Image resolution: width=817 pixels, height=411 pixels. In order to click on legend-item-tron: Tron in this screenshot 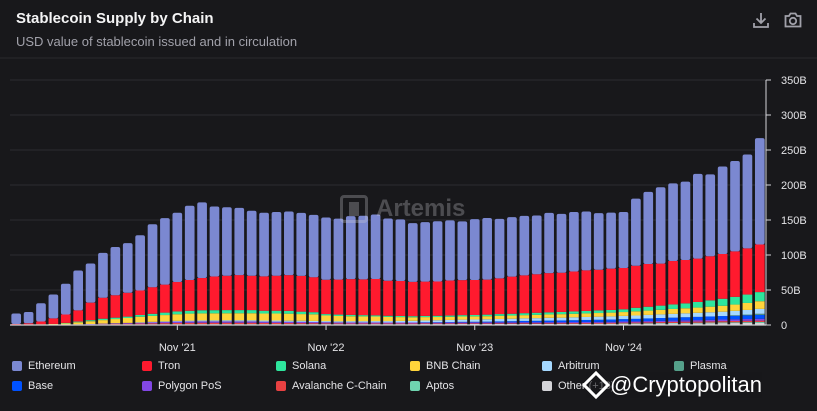, I will do `click(161, 366)`.